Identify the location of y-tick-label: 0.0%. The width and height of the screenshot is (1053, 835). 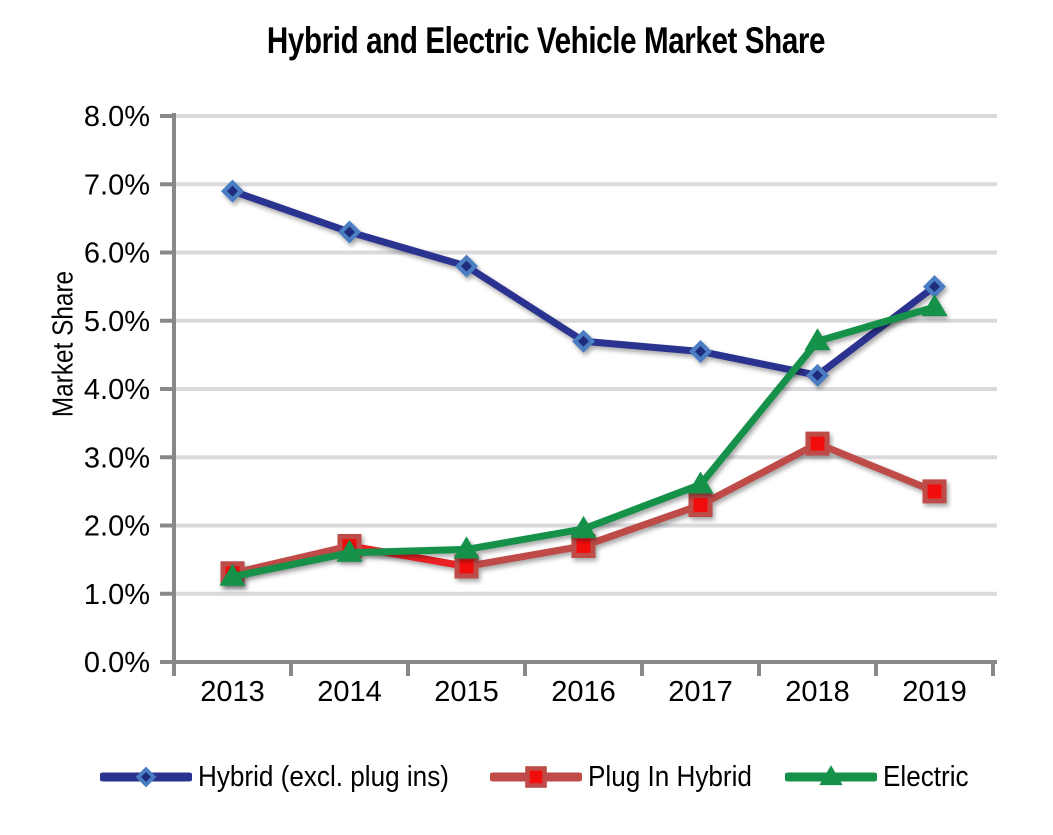
(117, 663).